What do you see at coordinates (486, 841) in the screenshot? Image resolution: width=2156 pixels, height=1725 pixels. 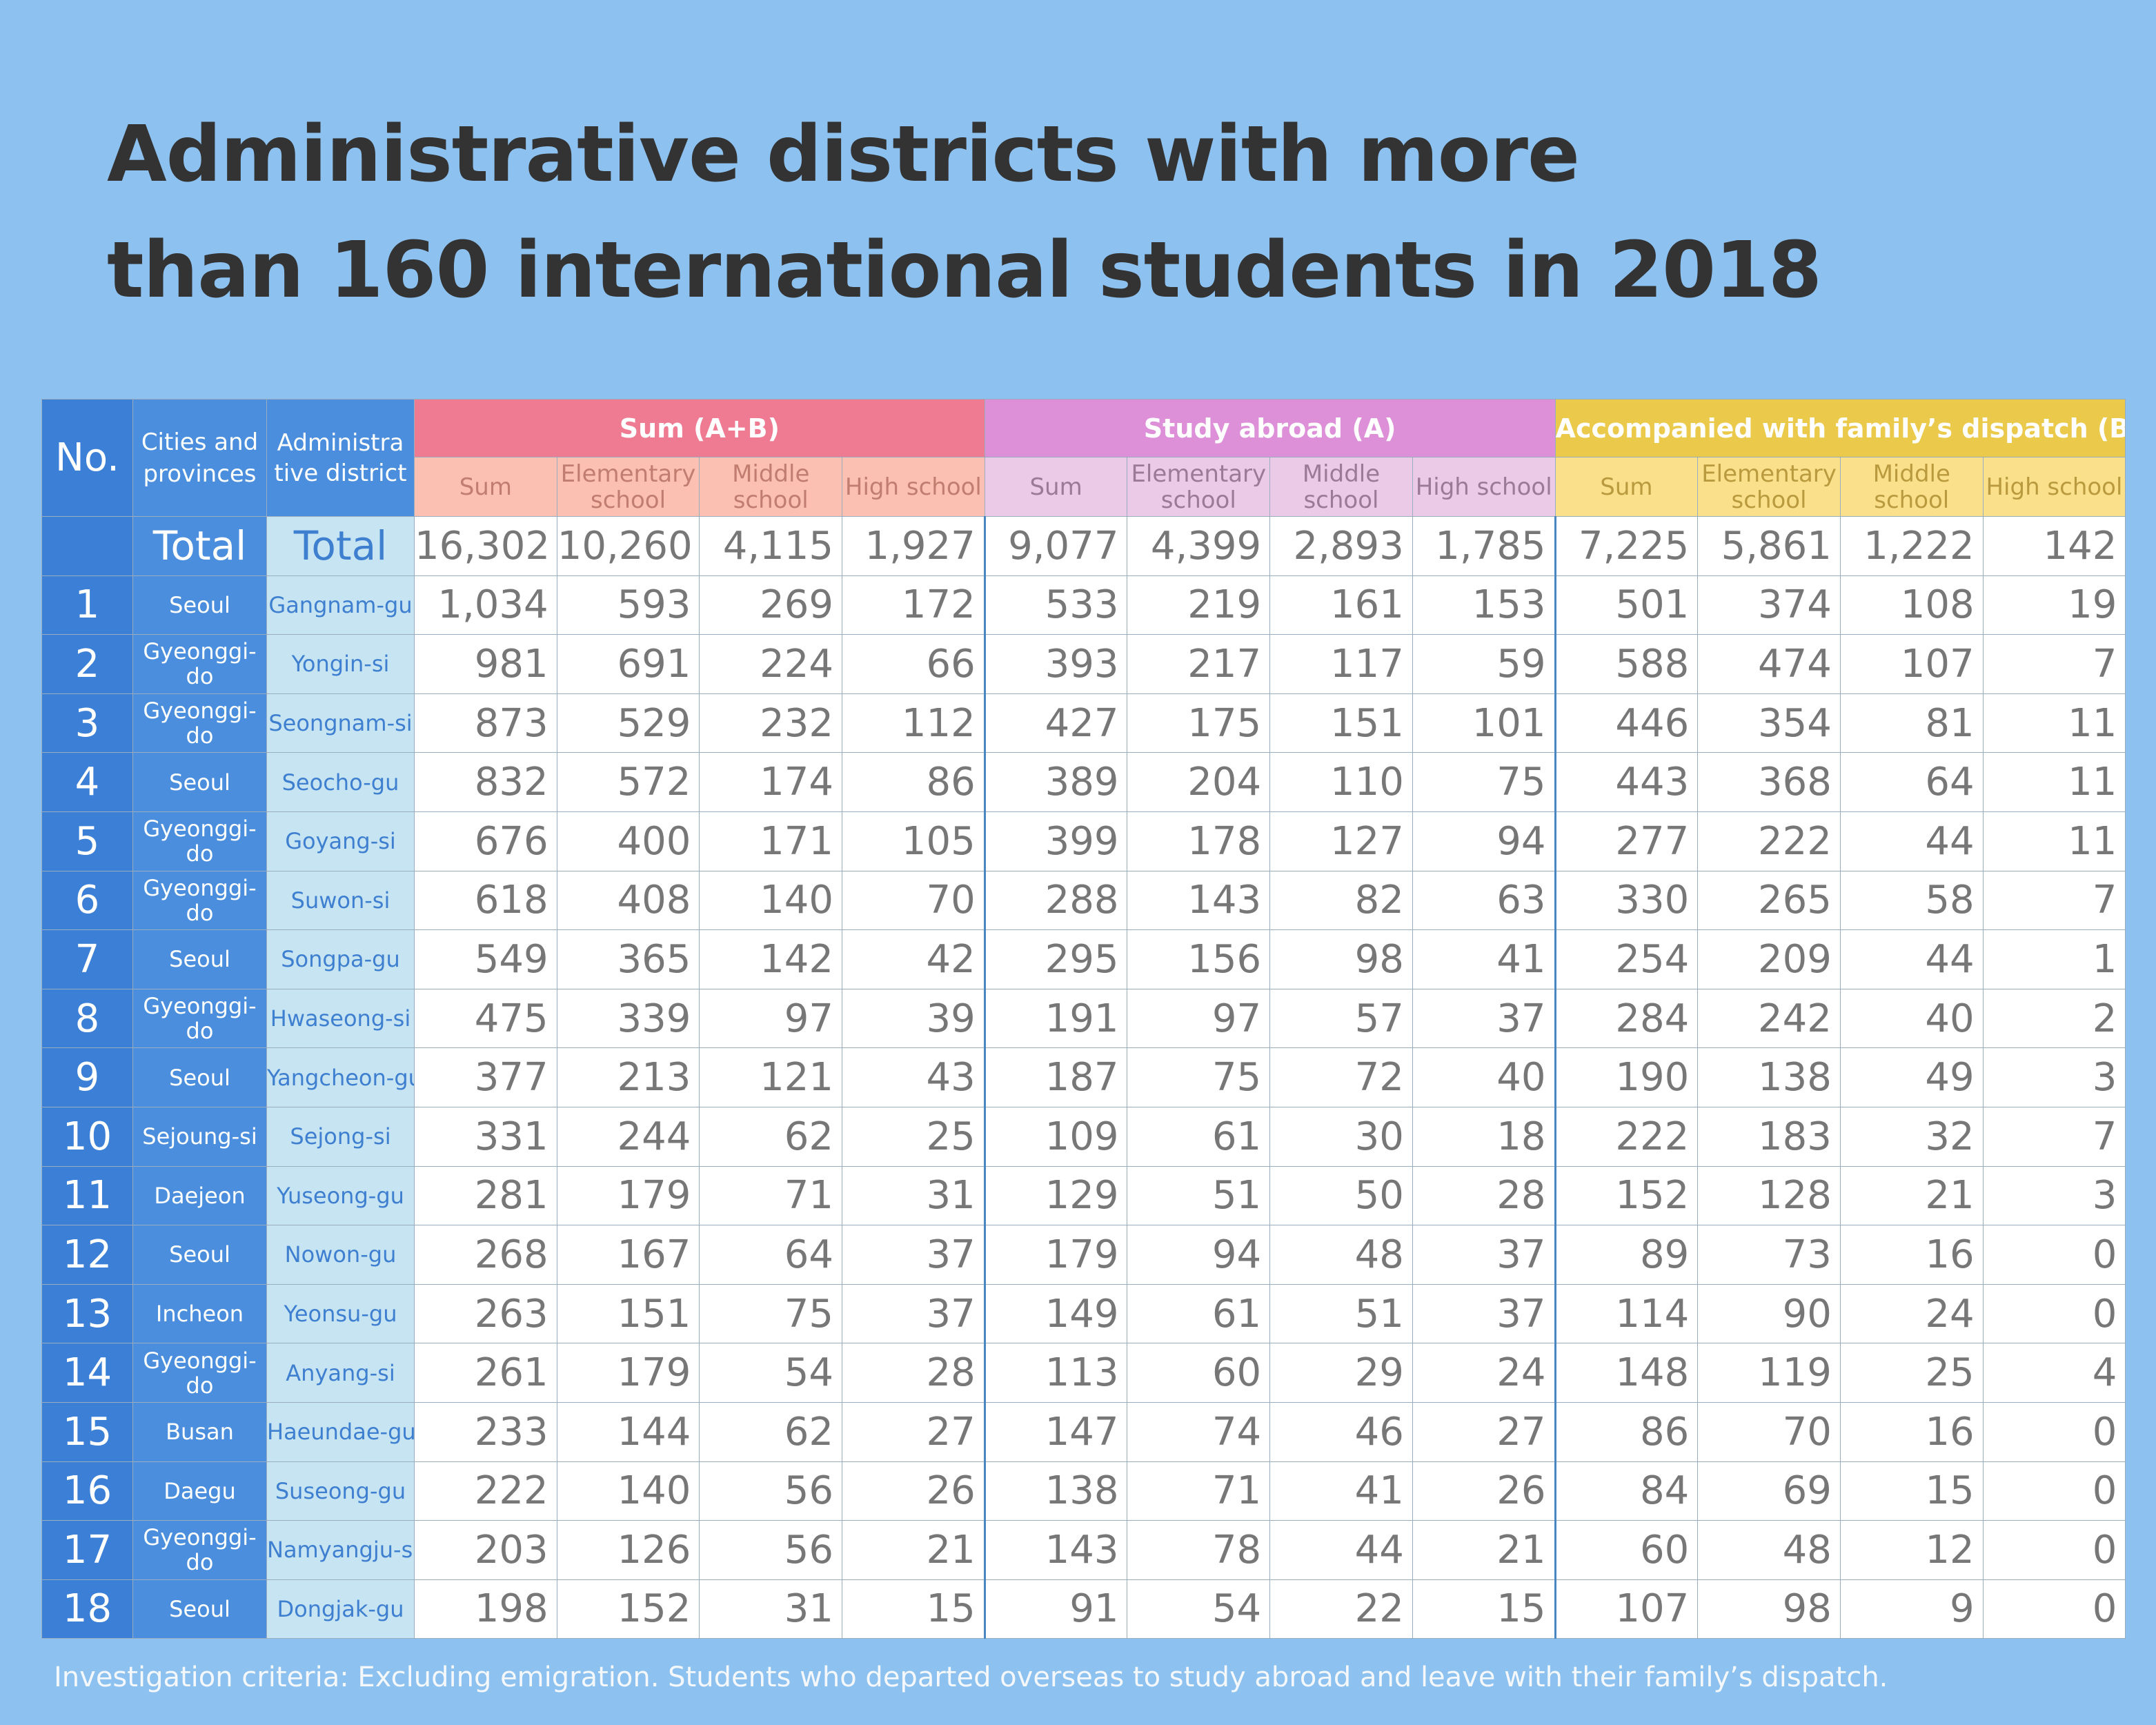 I see `value-cell: 676` at bounding box center [486, 841].